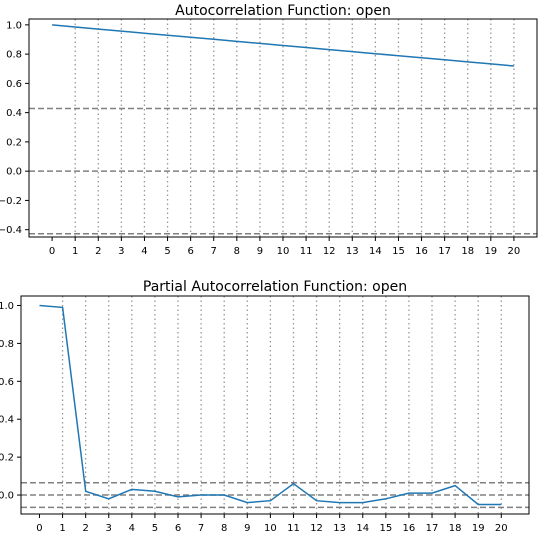 This screenshot has height=545, width=550. I want to click on pacf-y-tick-label: 0.6, so click(7, 382).